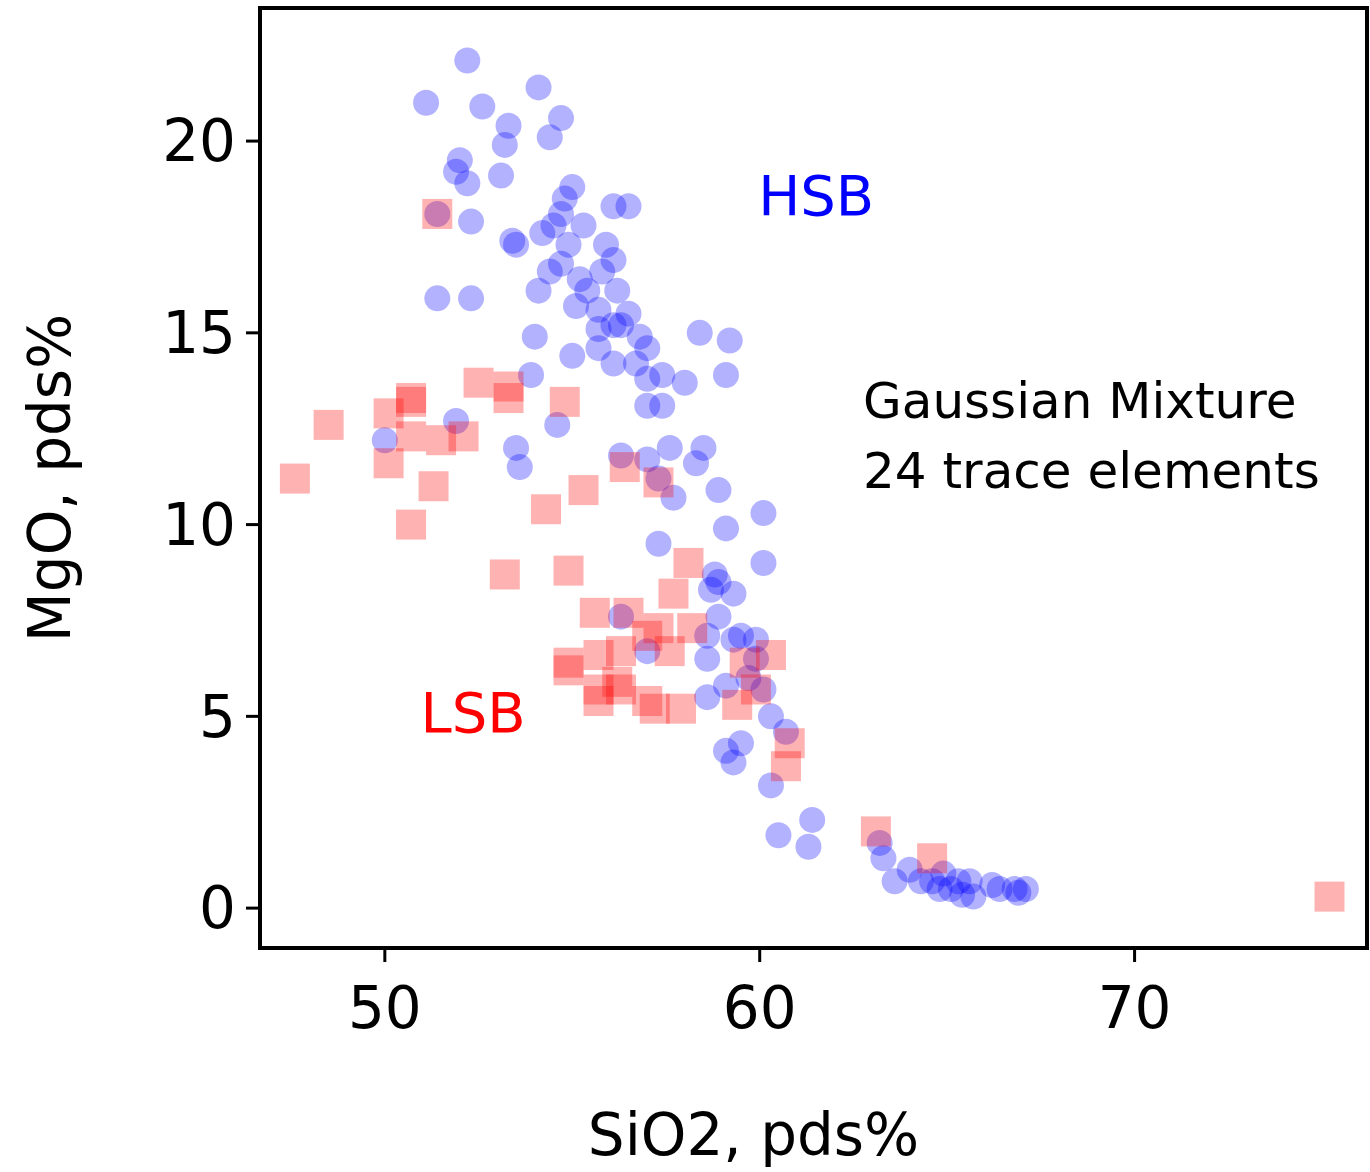 This screenshot has width=1370, height=1172. I want to click on annotation: Gaussian Mixture, so click(1080, 401).